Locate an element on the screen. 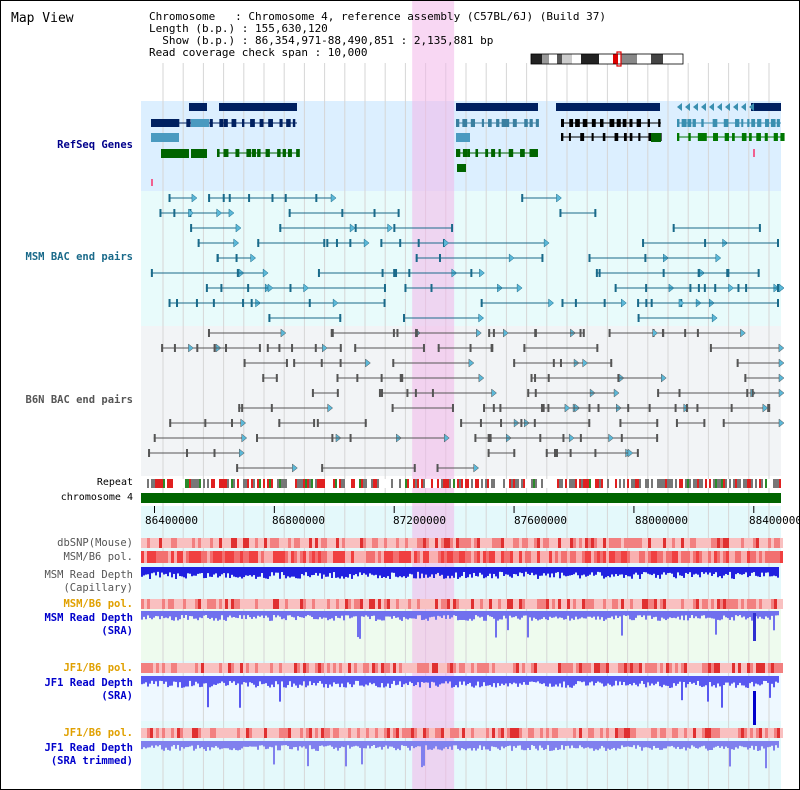 Image resolution: width=800 pixels, height=790 pixels. axis-tick-label: 87600000 is located at coordinates (540, 520).